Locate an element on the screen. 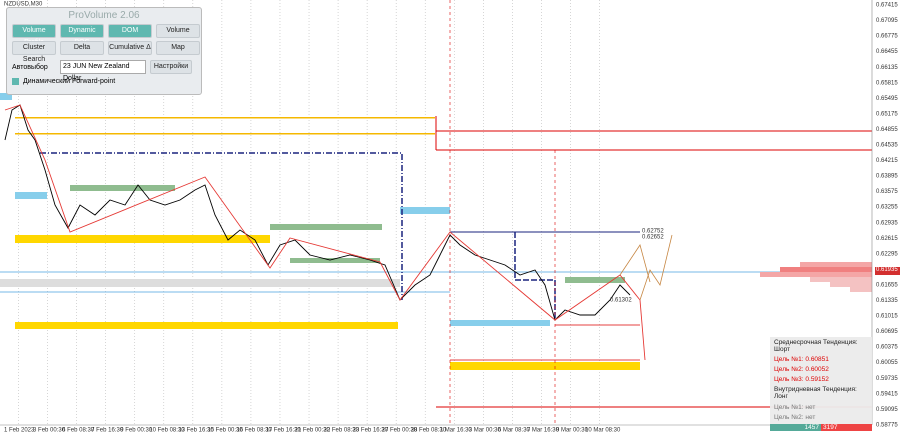 Image resolution: width=900 pixels, height=435 pixels. price-label: 0.65175 is located at coordinates (887, 114).